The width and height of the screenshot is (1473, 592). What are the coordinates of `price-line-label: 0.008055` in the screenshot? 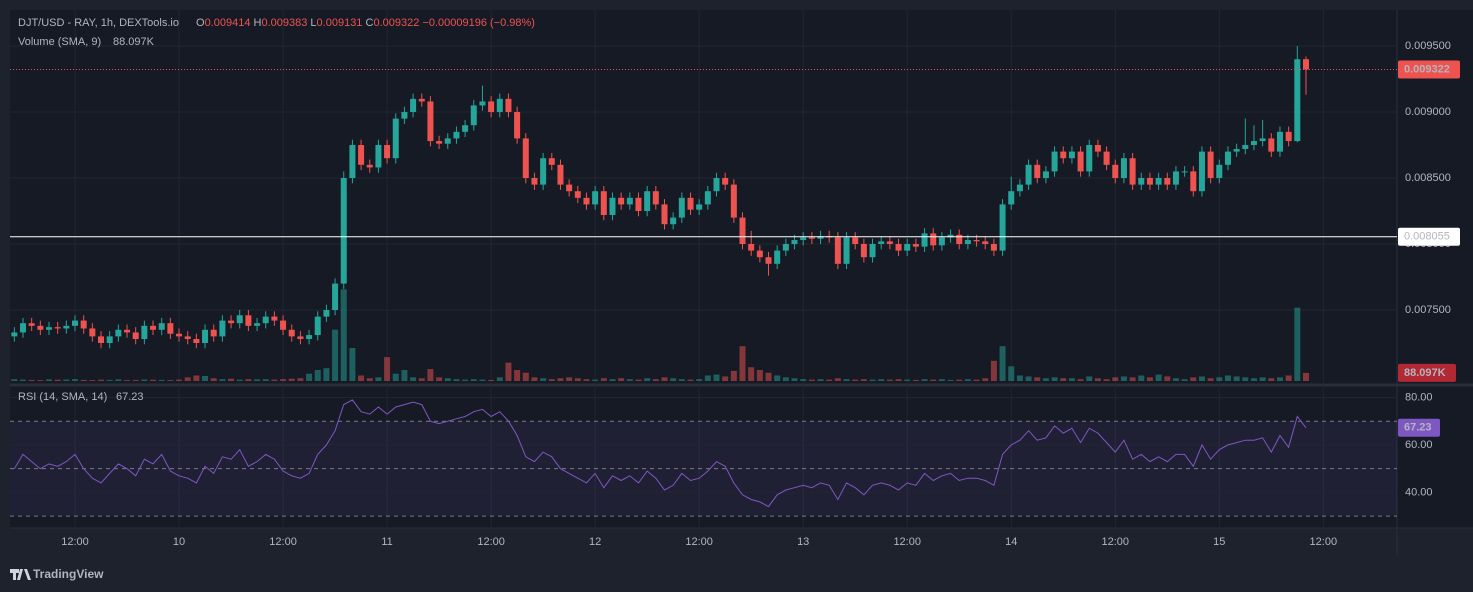 It's located at (1427, 237).